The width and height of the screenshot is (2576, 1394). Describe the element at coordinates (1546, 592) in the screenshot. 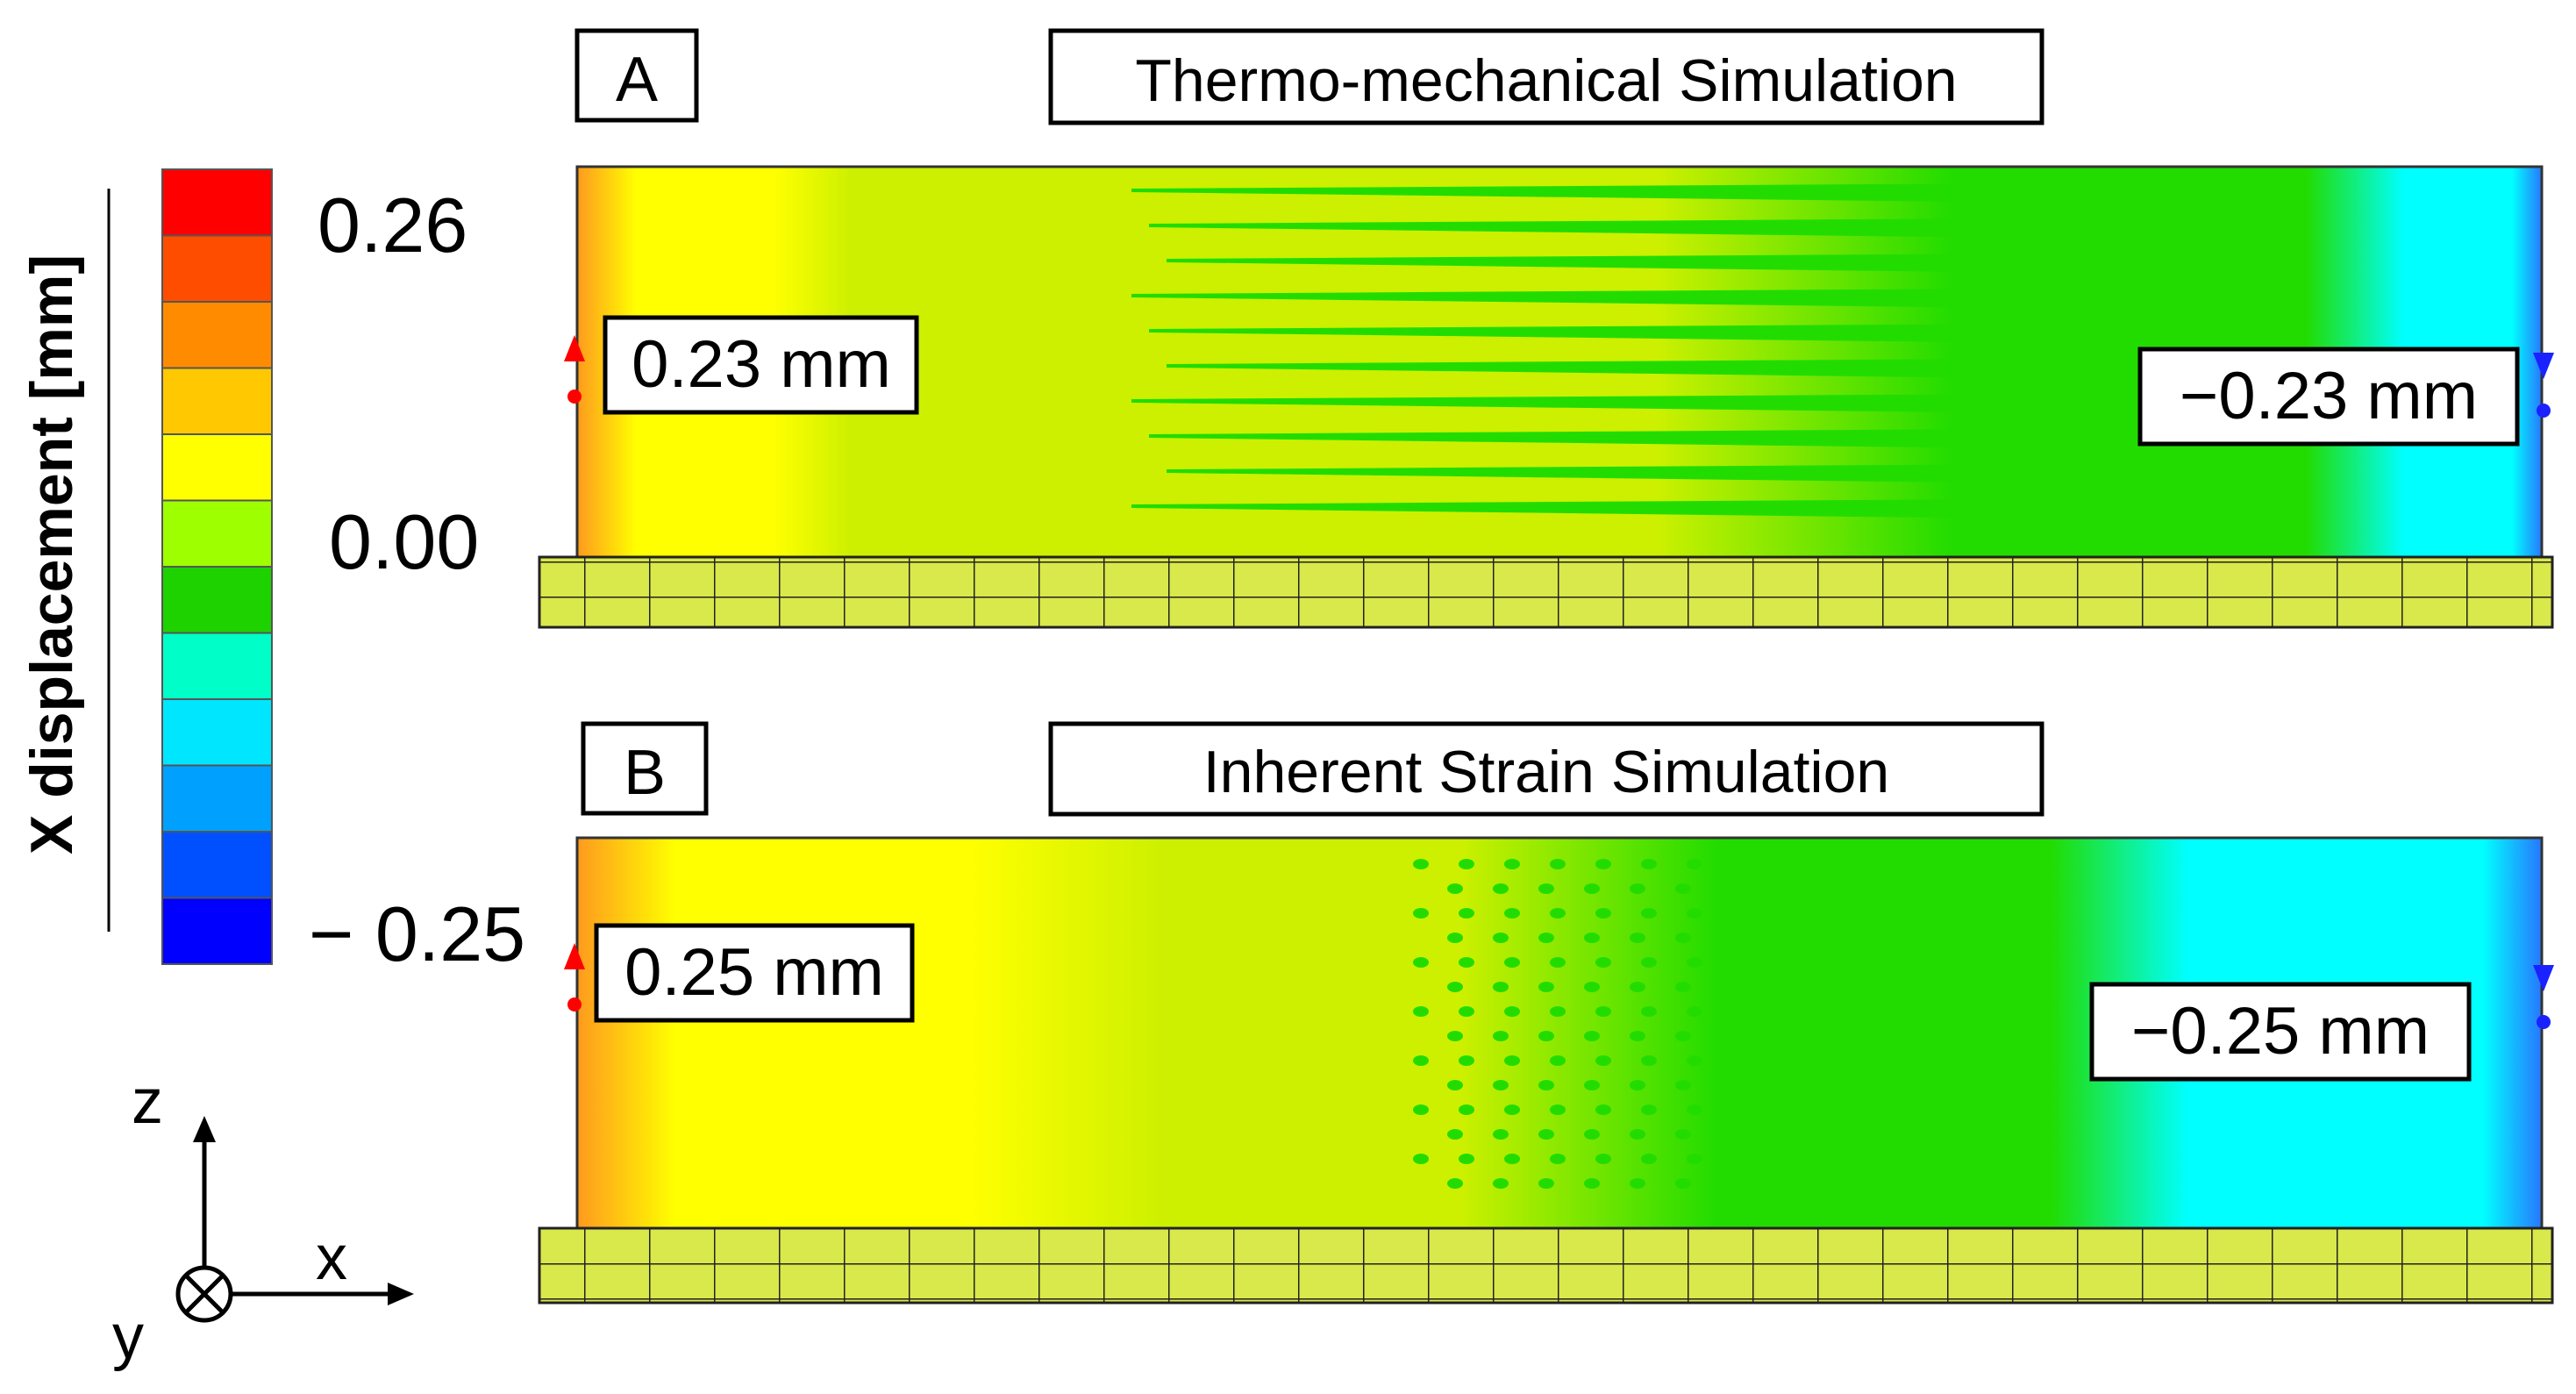

I see `panel-a-base-plate` at that location.